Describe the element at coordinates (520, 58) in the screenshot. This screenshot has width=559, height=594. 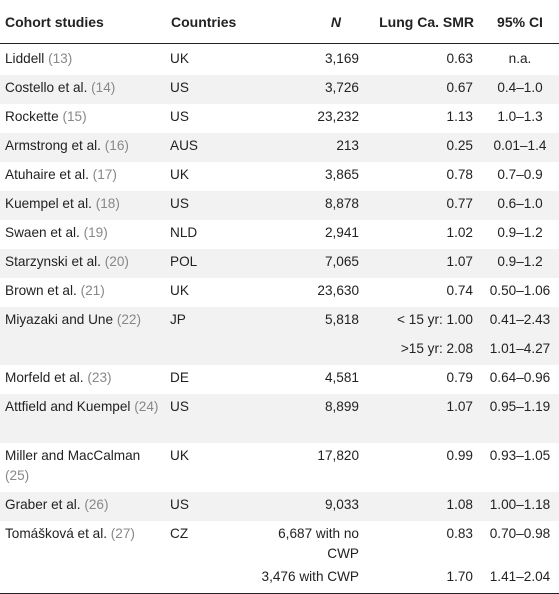
I see `cell-ci: n.a.` at that location.